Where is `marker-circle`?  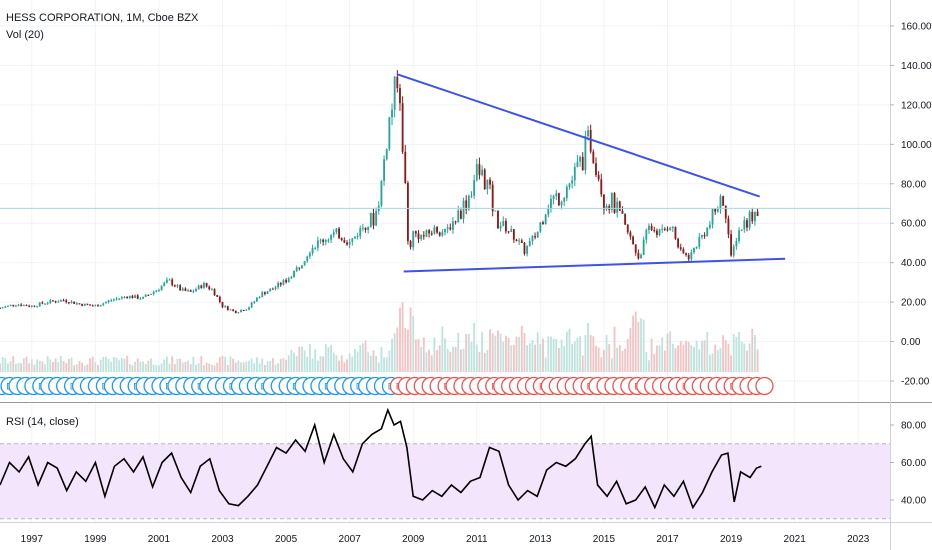
marker-circle is located at coordinates (764, 386).